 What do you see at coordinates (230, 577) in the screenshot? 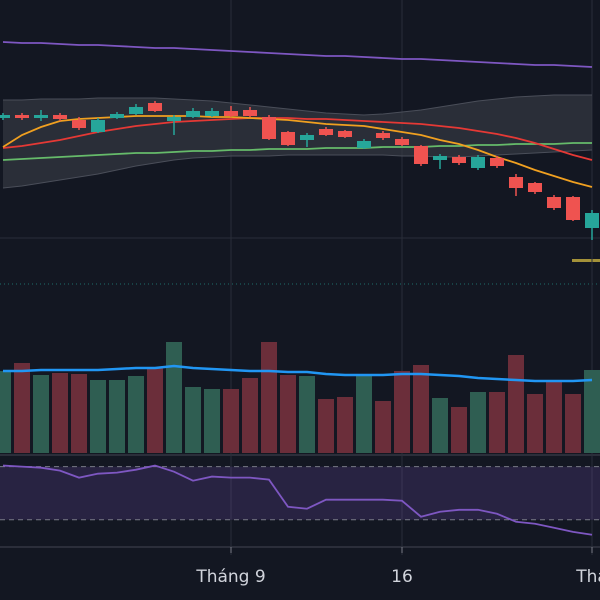
I see `x-tick-label: Tháng 9` at bounding box center [230, 577].